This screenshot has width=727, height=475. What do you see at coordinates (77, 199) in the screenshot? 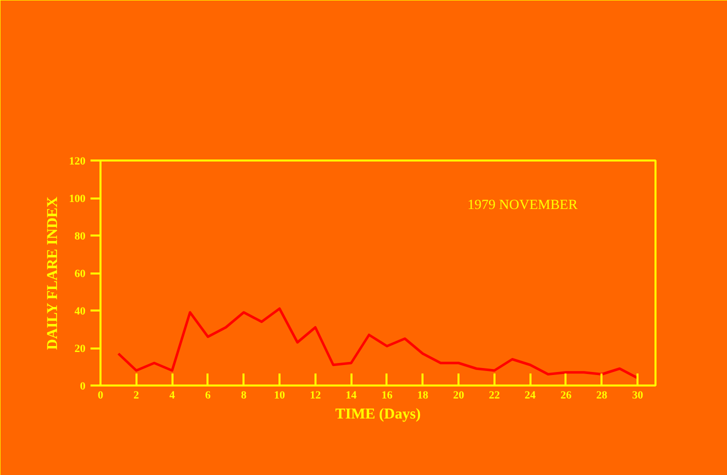
I see `y-tick-label: 100` at bounding box center [77, 199].